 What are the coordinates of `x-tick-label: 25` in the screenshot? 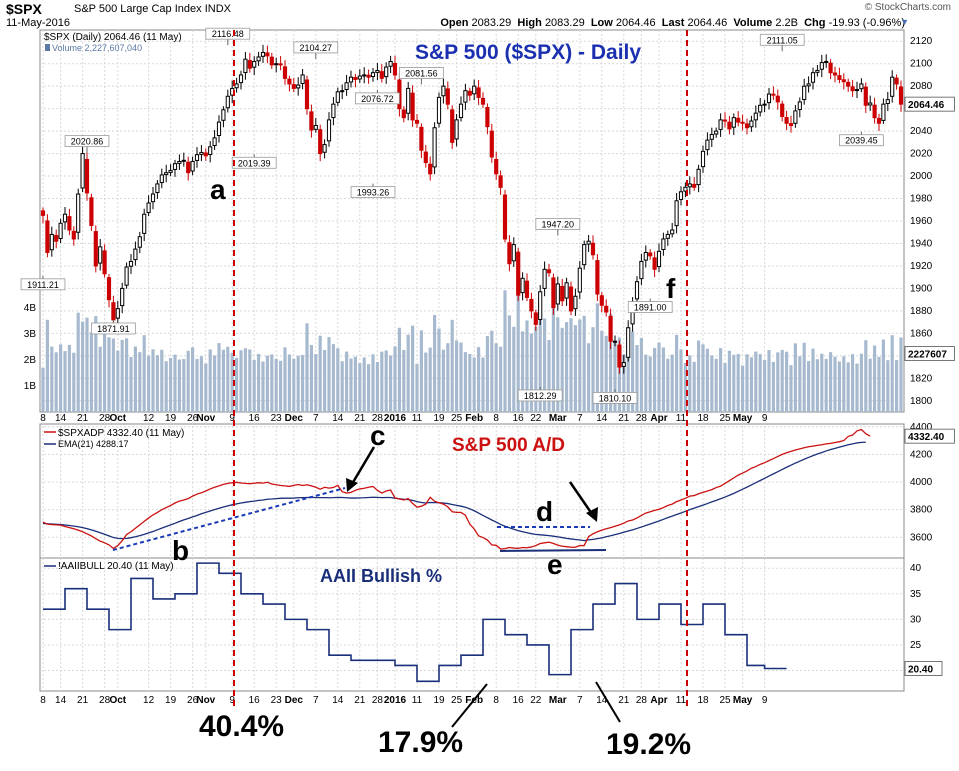 It's located at (457, 418).